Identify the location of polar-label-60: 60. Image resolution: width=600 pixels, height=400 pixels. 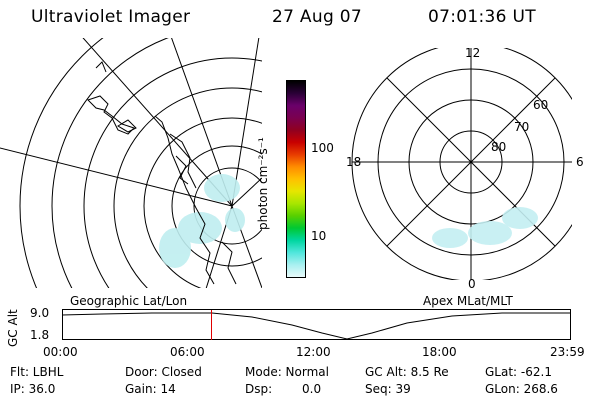
(541, 105).